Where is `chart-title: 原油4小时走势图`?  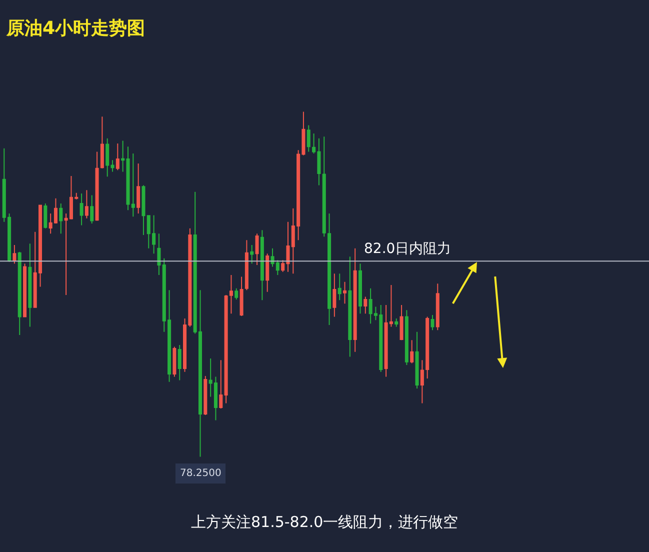
chart-title: 原油4小时走势图 is located at coordinates (75, 29).